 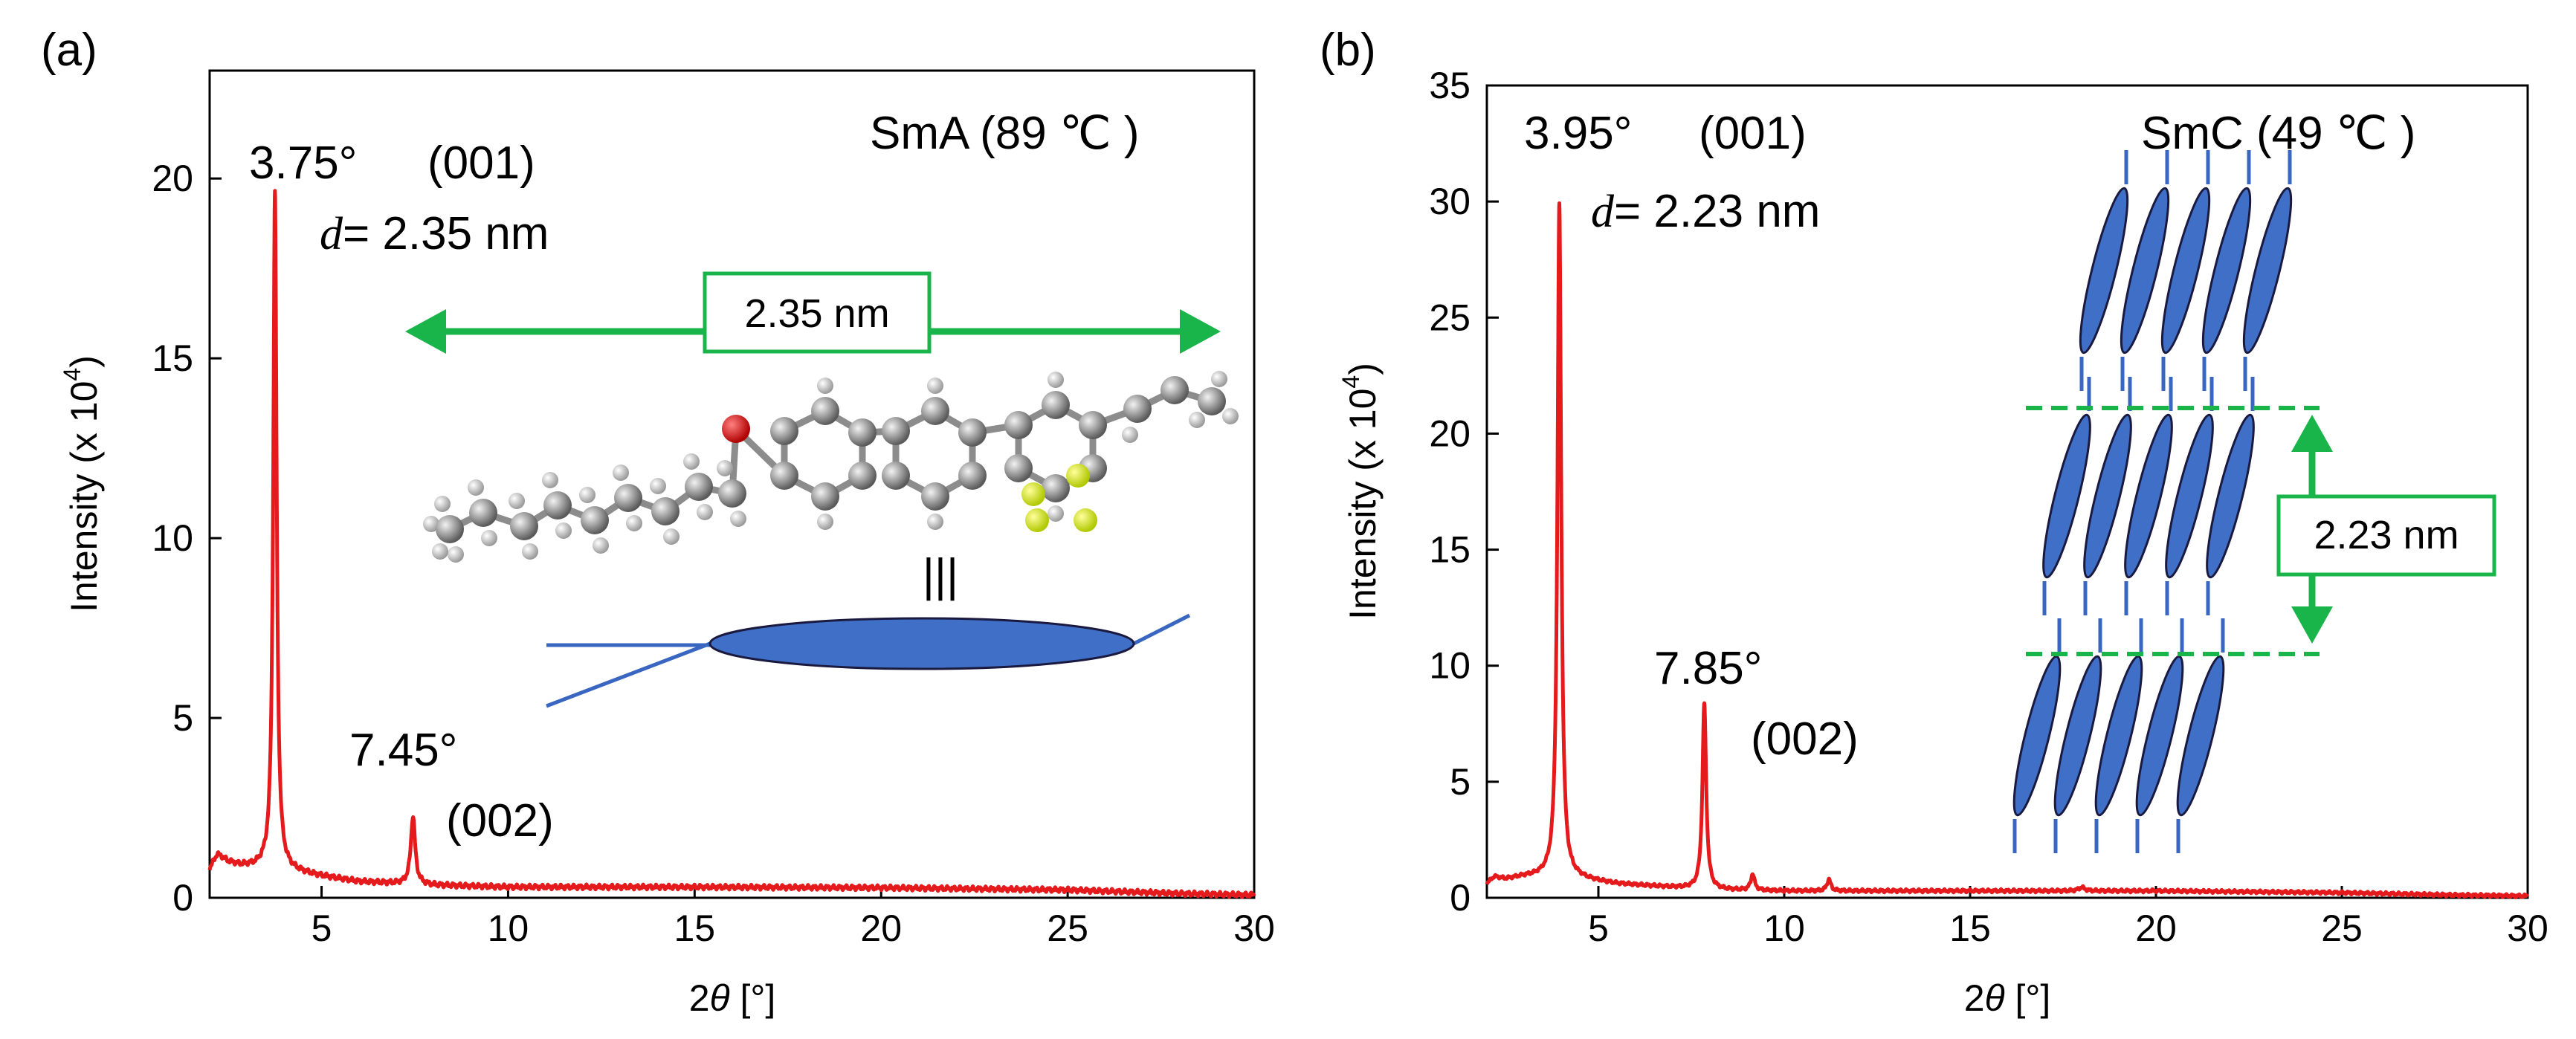 What do you see at coordinates (2007, 998) in the screenshot?
I see `x-axis-label-b: 2θ [°]` at bounding box center [2007, 998].